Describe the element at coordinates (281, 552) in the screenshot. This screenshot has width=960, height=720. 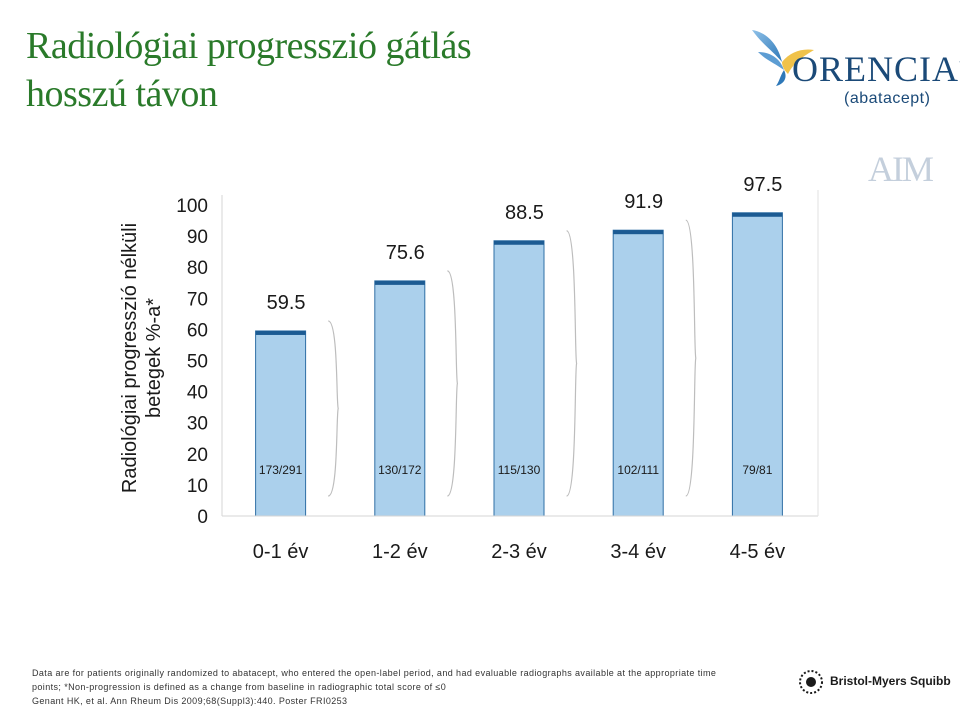
I see `x-tick-label: 0-1 év` at that location.